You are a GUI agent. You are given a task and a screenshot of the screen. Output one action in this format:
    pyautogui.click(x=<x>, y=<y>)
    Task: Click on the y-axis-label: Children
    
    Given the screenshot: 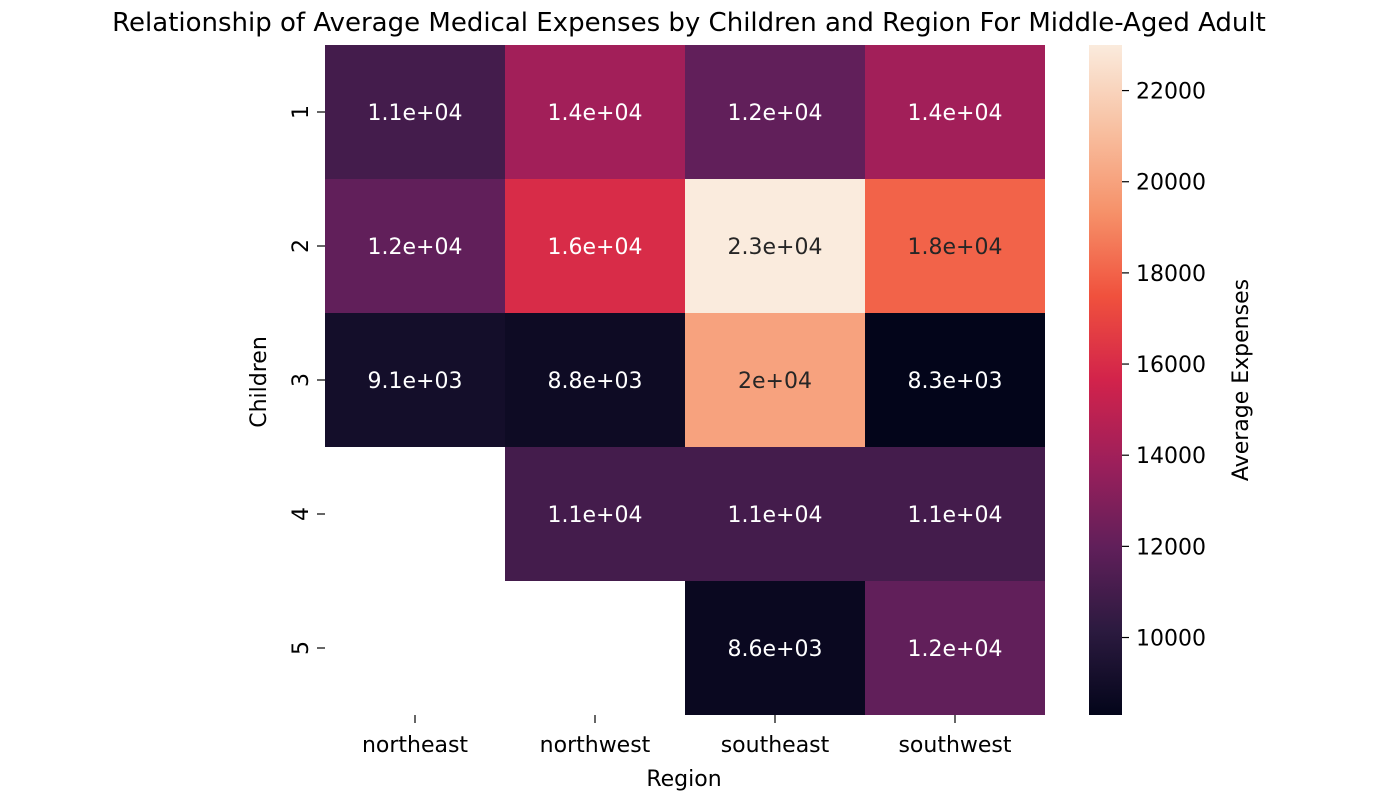 What is the action you would take?
    pyautogui.click(x=259, y=382)
    